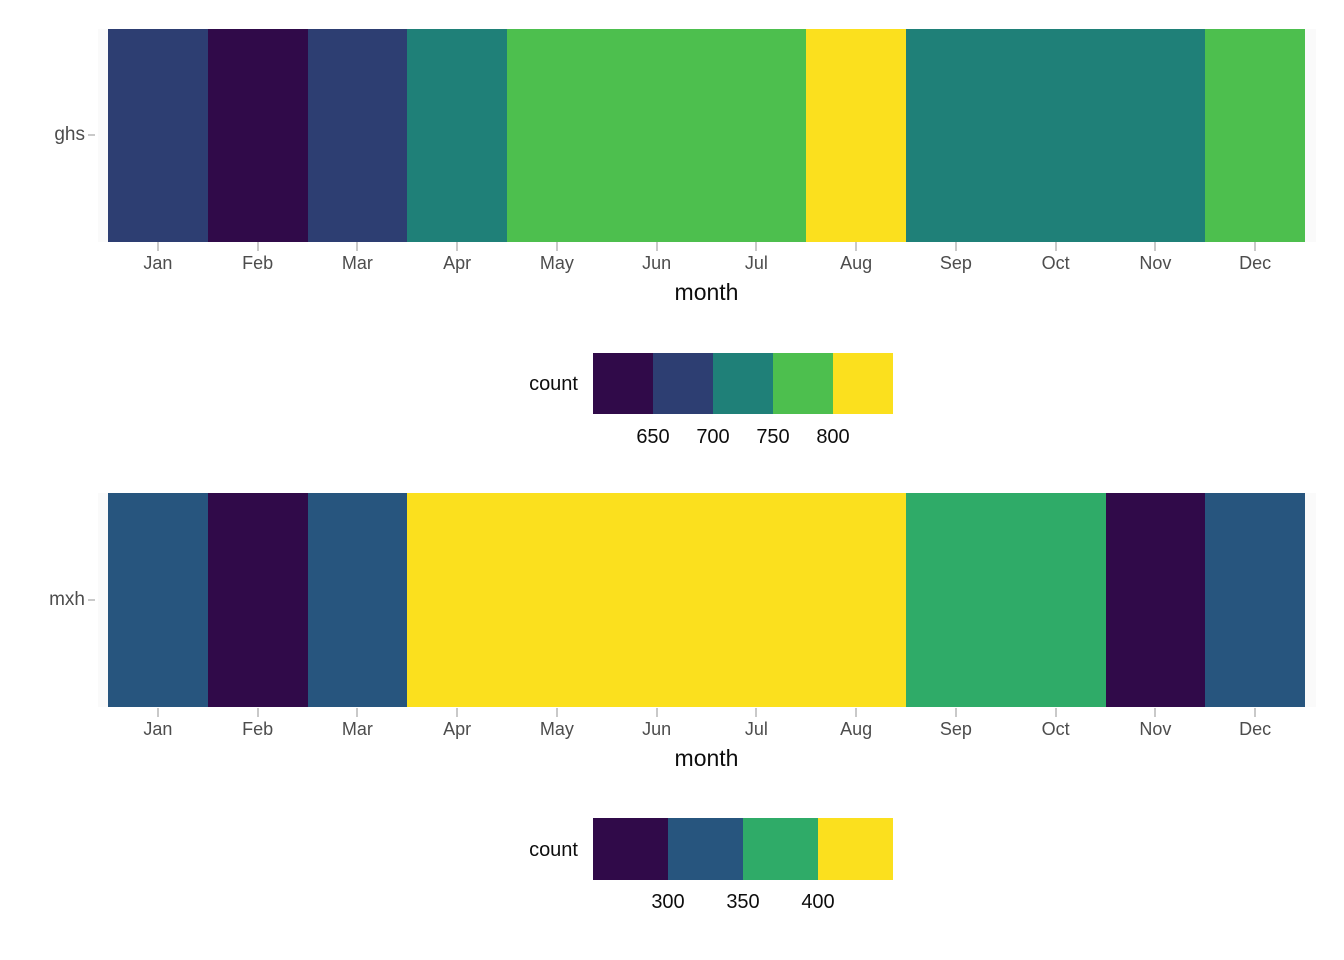 The width and height of the screenshot is (1344, 960). I want to click on x-axis-ticks, so click(706, 712).